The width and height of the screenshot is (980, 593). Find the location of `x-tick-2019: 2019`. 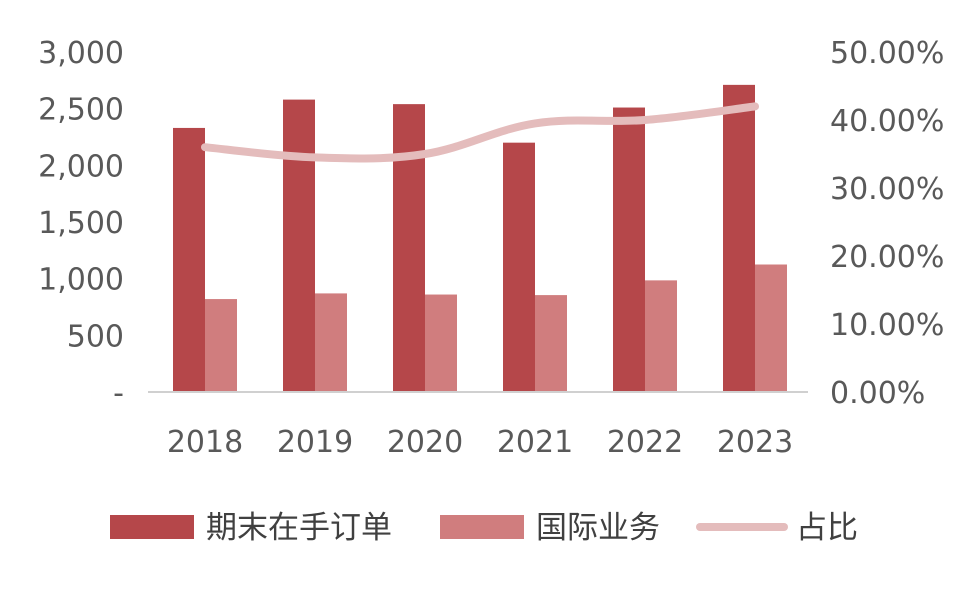

x-tick-2019: 2019 is located at coordinates (315, 442).